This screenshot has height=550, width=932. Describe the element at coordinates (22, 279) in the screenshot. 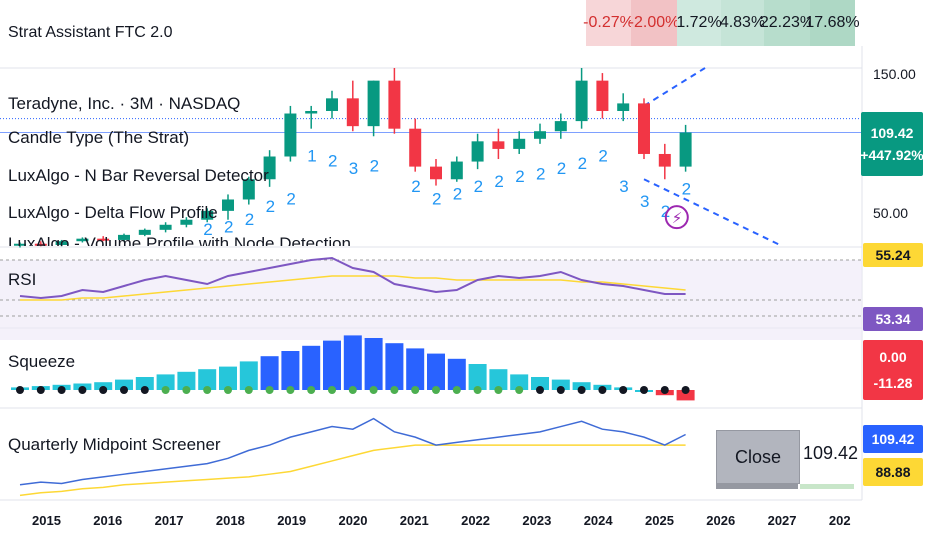

I see `rsi-pane-title: RSI` at that location.